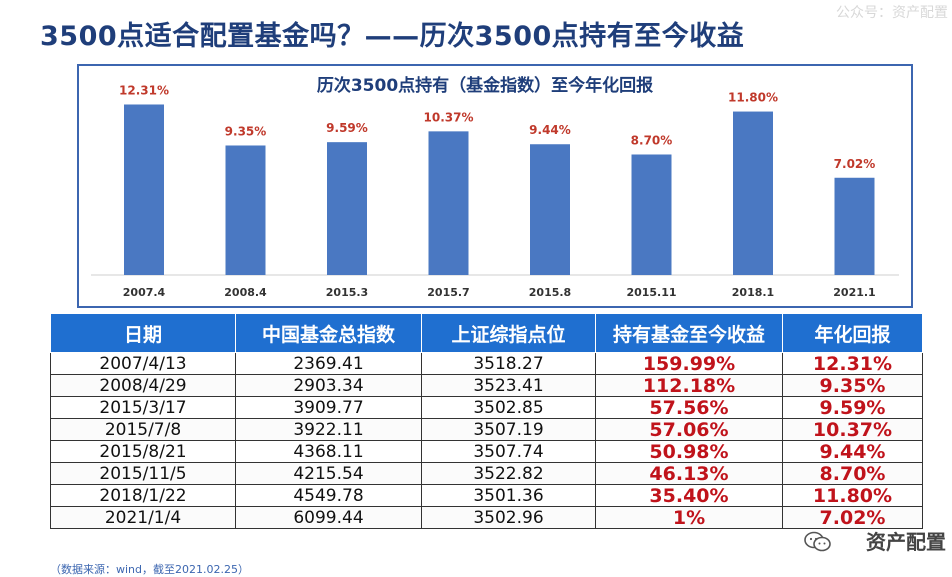 Image resolution: width=952 pixels, height=577 pixels. I want to click on x-tick-label: 2015.11, so click(651, 292).